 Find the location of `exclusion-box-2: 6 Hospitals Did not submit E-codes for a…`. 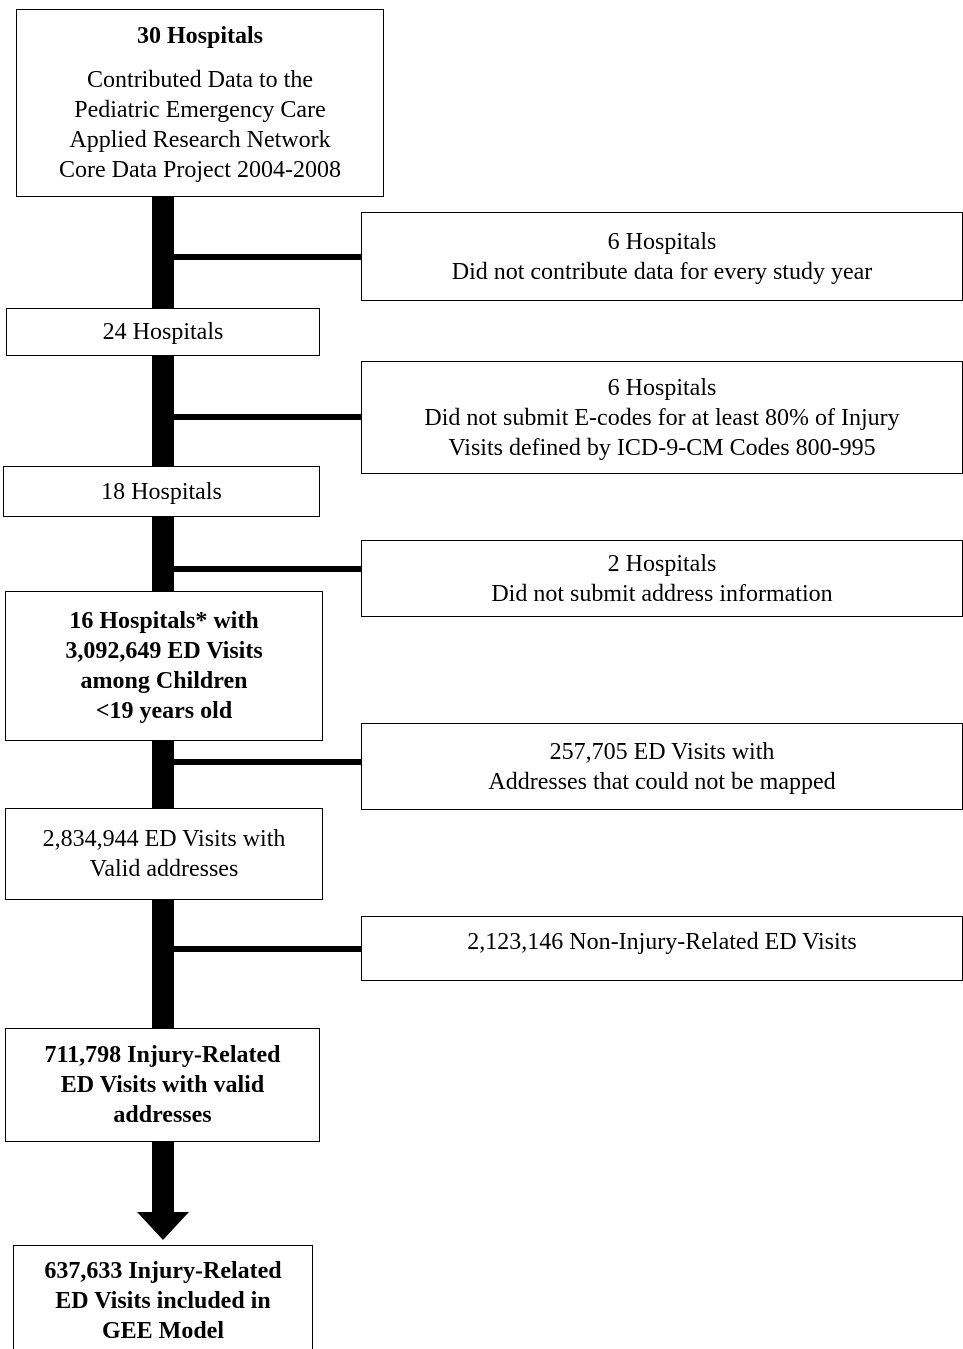

exclusion-box-2: 6 Hospitals Did not submit E-codes for a… is located at coordinates (662, 417).